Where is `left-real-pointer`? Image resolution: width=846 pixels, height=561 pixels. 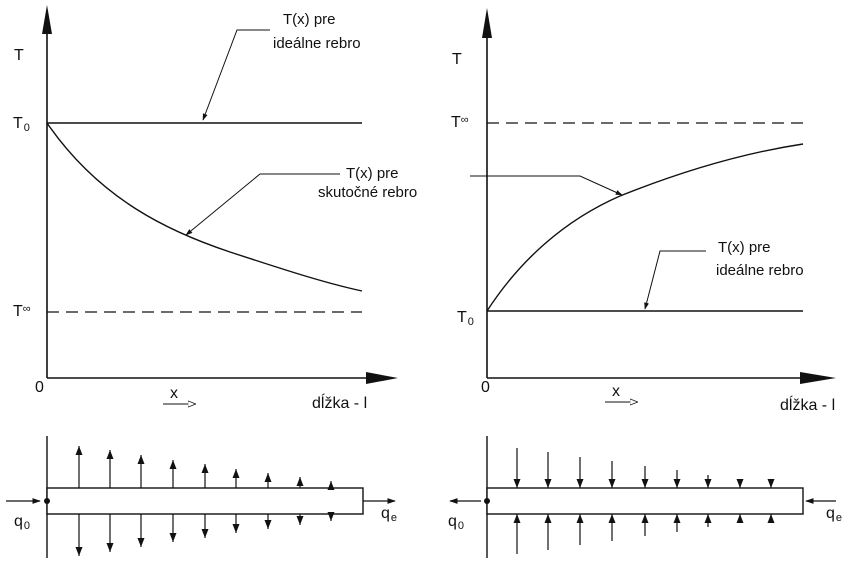 left-real-pointer is located at coordinates (262, 204).